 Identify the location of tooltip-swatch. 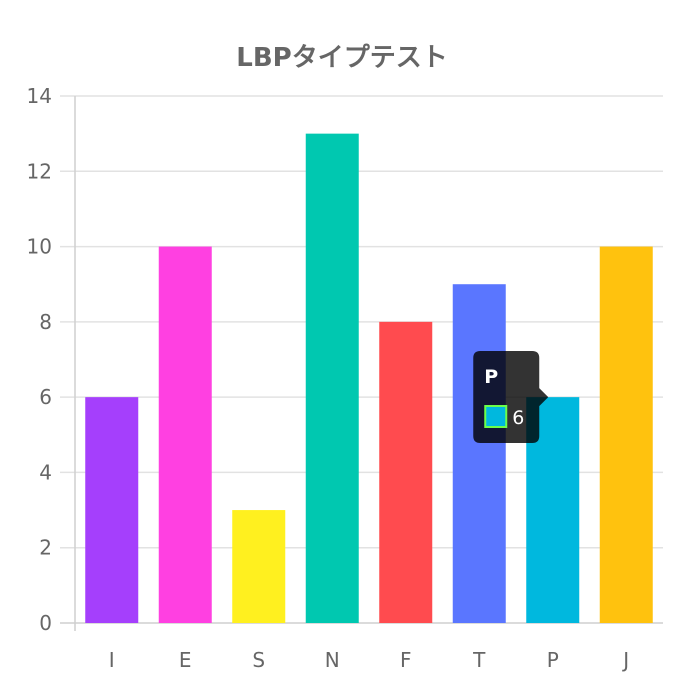
(496, 416).